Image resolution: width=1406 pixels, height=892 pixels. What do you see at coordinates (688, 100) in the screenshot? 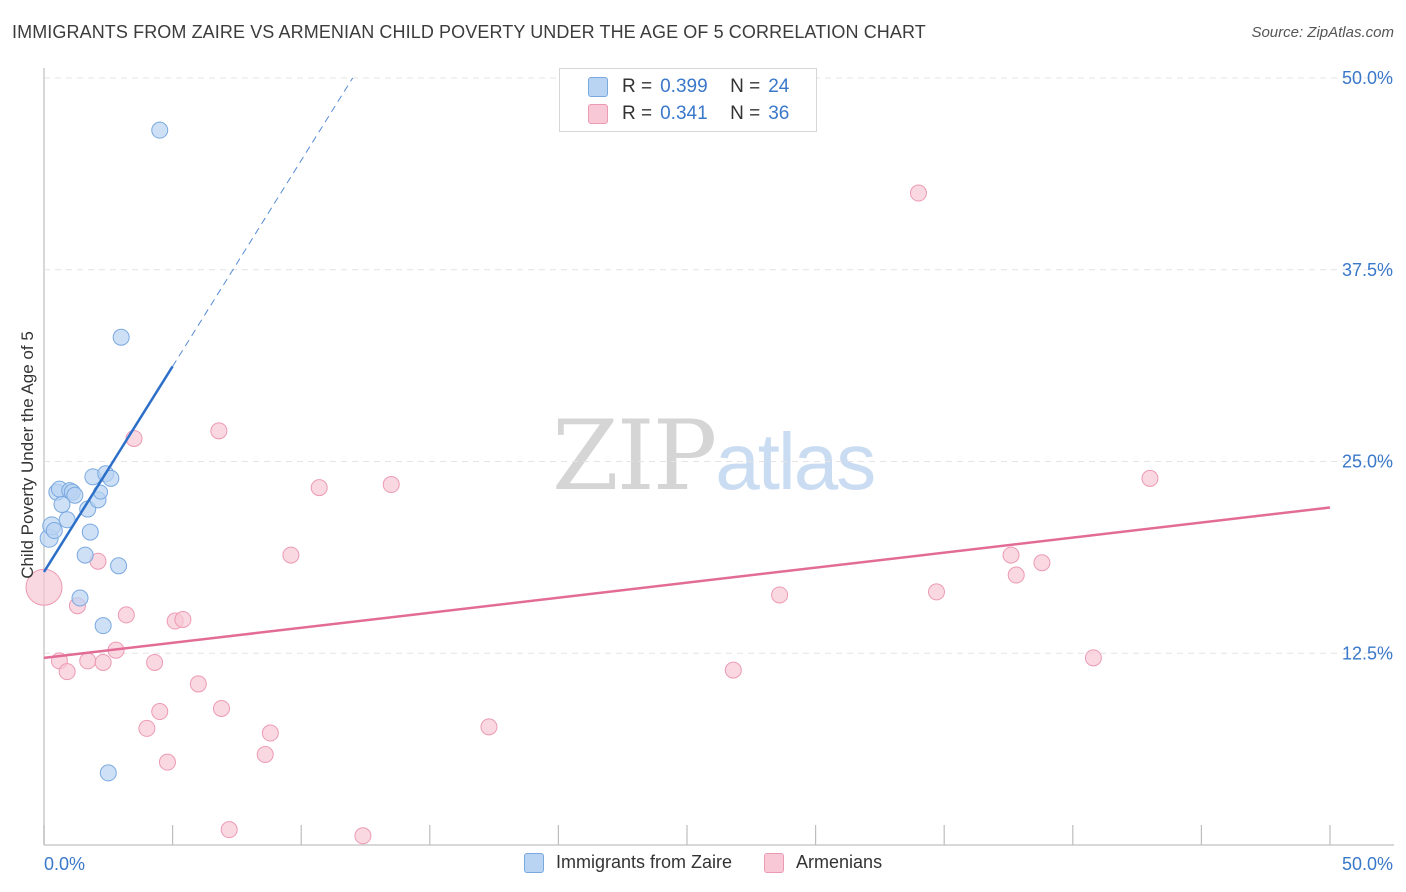
I see `stats-legend: R = 0.399 N = 24 R = 0.341 N = 36` at bounding box center [688, 100].